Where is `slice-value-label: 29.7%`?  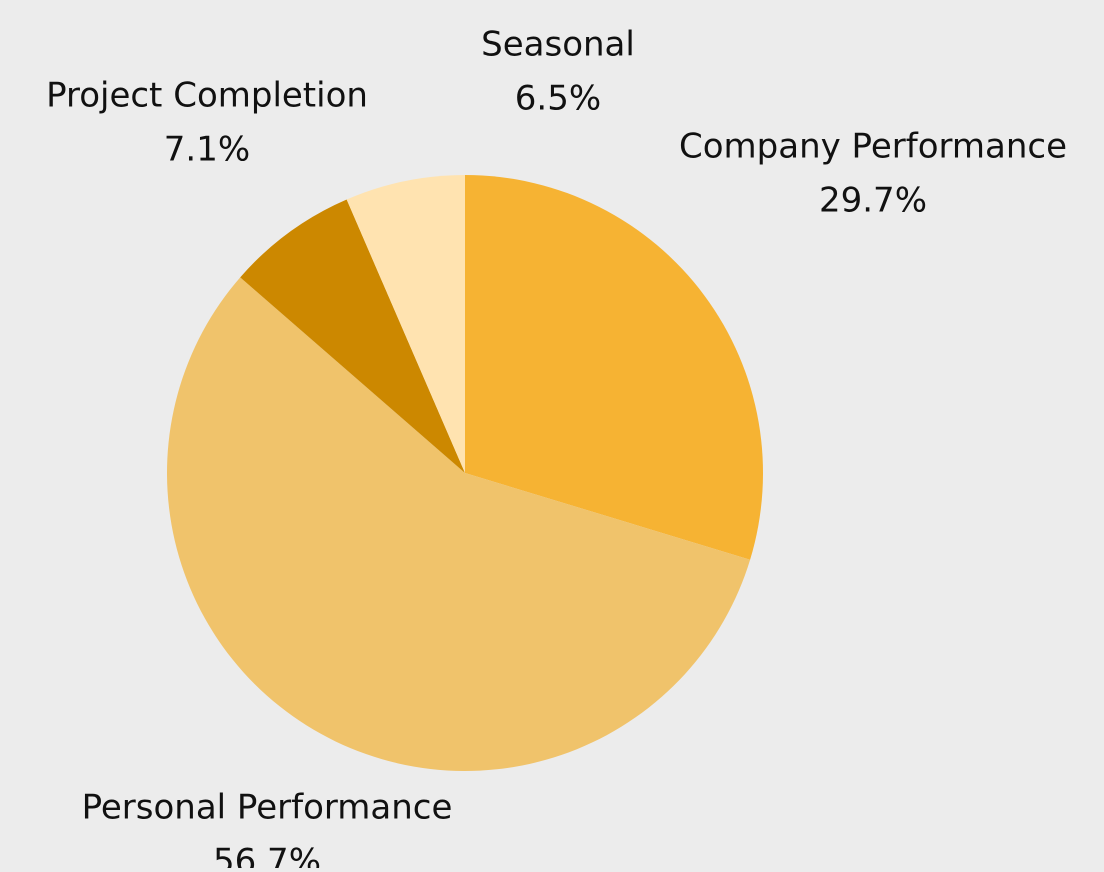
slice-value-label: 29.7% is located at coordinates (873, 201).